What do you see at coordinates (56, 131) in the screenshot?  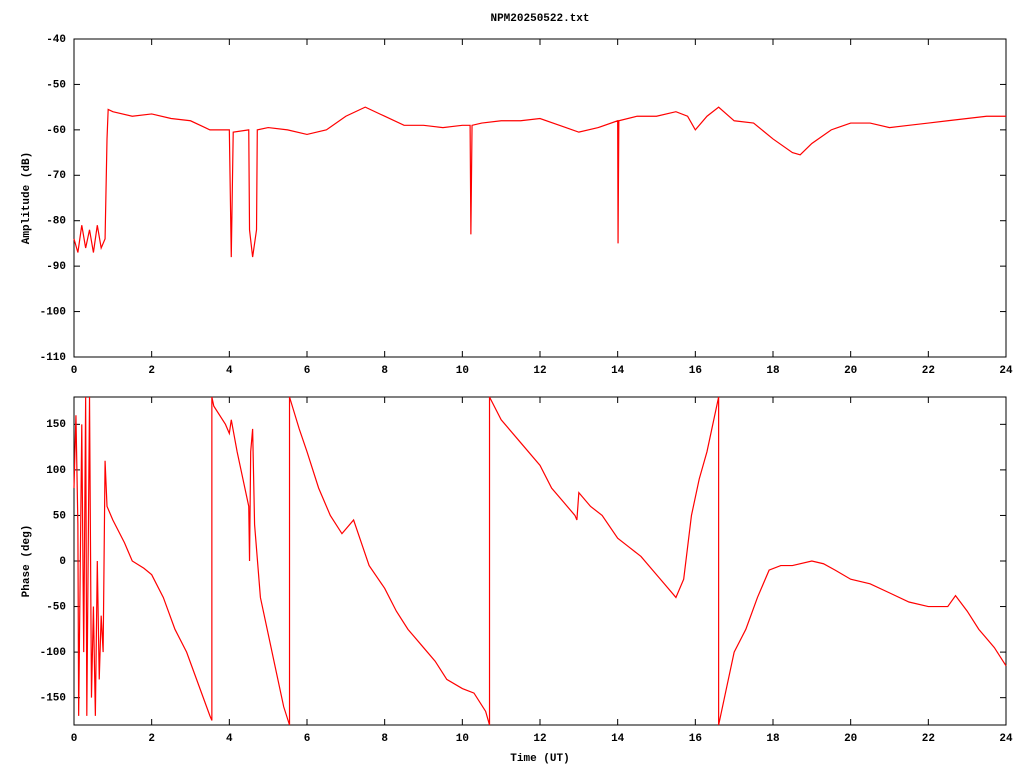 I see `y-tick-label: -60` at bounding box center [56, 131].